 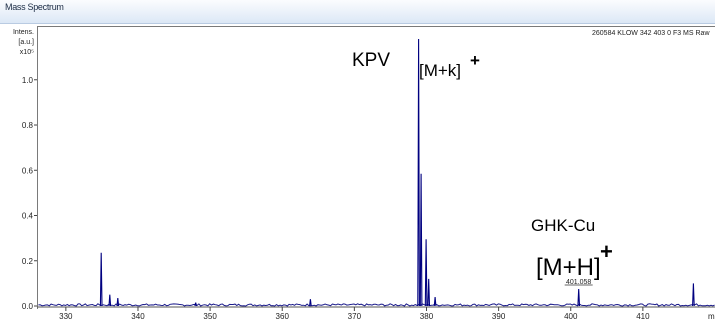 What do you see at coordinates (643, 316) in the screenshot?
I see `x-tick-label: 410` at bounding box center [643, 316].